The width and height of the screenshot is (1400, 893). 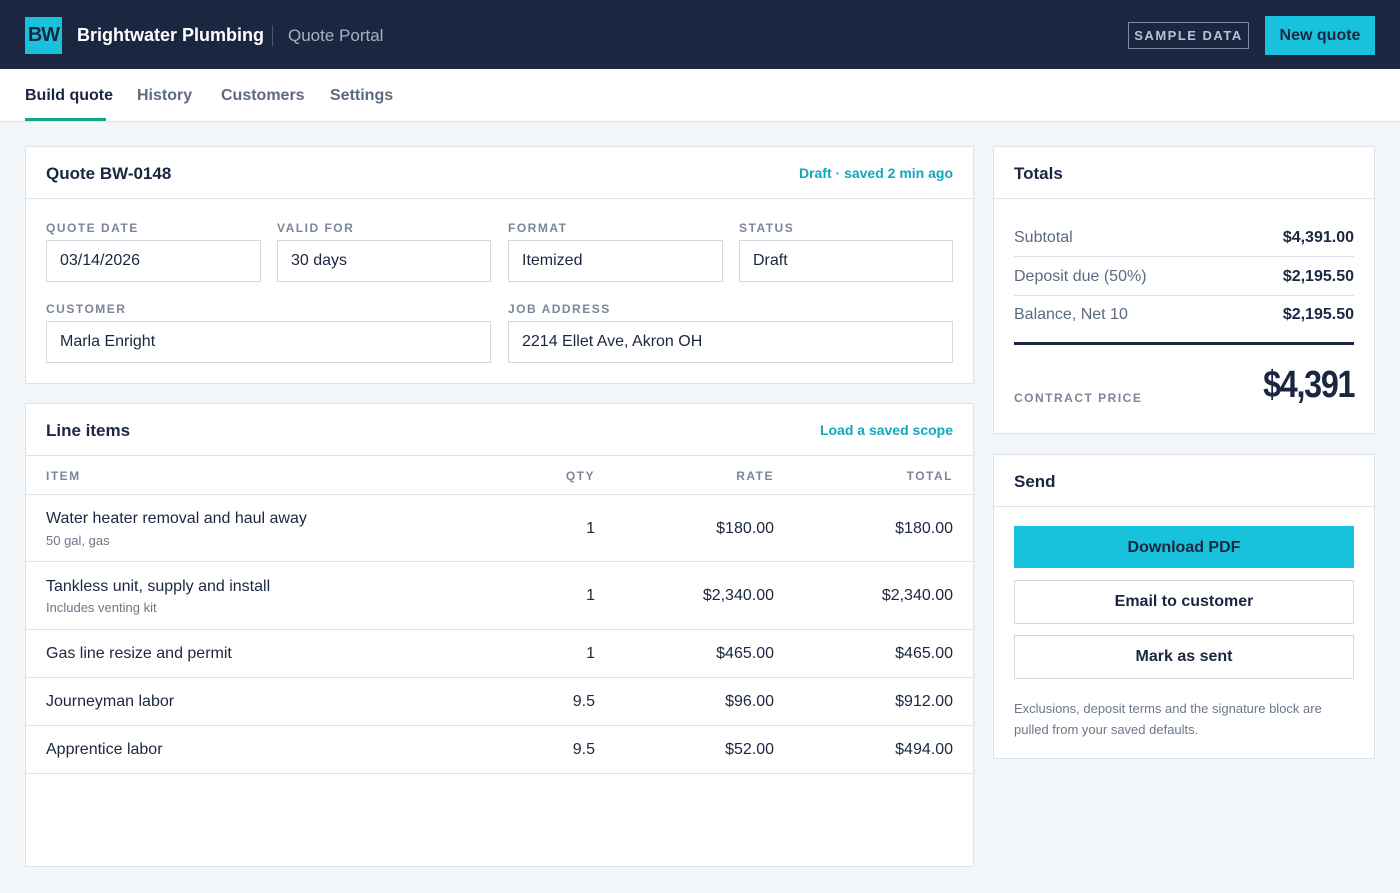 What do you see at coordinates (886, 430) in the screenshot?
I see `load-saved-scope-link: Load a saved scope` at bounding box center [886, 430].